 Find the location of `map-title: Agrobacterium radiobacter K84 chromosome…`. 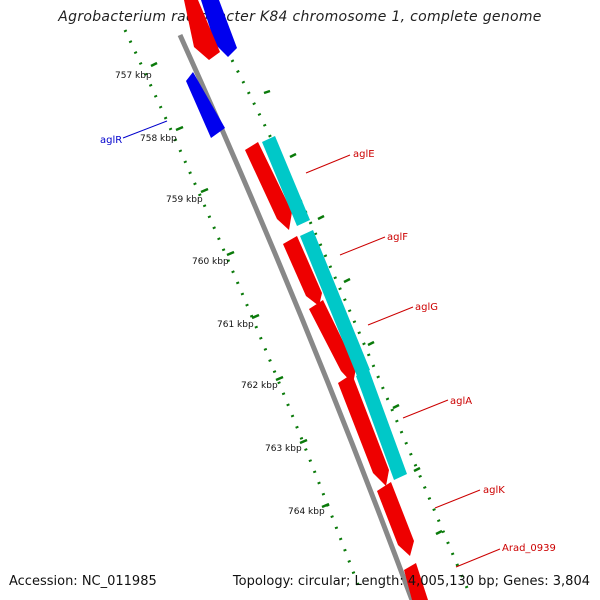

map-title: Agrobacterium radiobacter K84 chromosome… is located at coordinates (300, 17).